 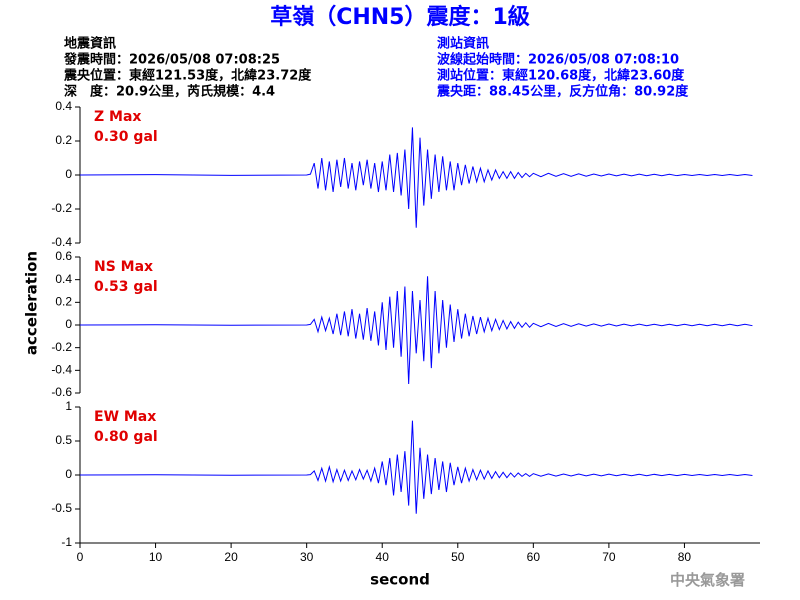 What do you see at coordinates (61, 392) in the screenshot?
I see `y-tick-label: -0.6` at bounding box center [61, 392].